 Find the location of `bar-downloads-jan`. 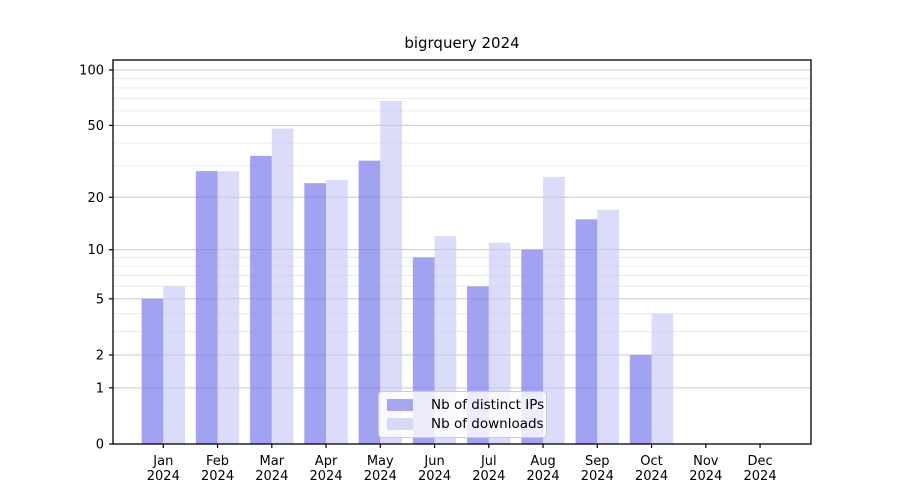

bar-downloads-jan is located at coordinates (174, 365).